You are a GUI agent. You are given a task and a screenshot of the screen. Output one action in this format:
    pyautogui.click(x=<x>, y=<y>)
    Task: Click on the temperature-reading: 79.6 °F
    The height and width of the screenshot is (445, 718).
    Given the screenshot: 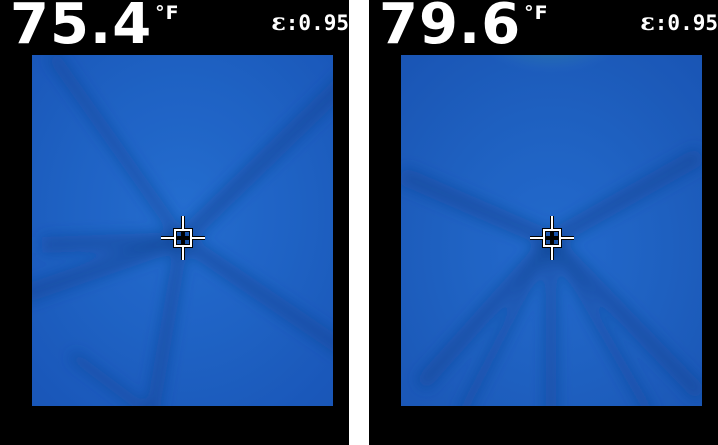 What is the action you would take?
    pyautogui.click(x=464, y=28)
    